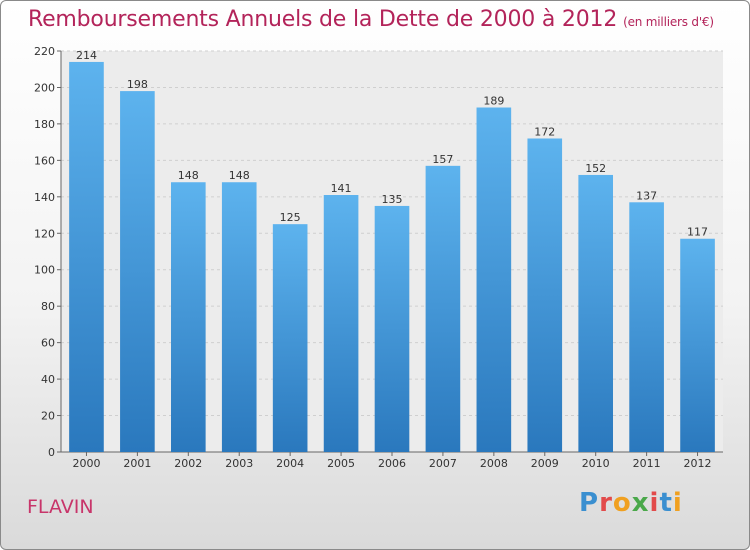  I want to click on bar-value-label: 214, so click(86, 55).